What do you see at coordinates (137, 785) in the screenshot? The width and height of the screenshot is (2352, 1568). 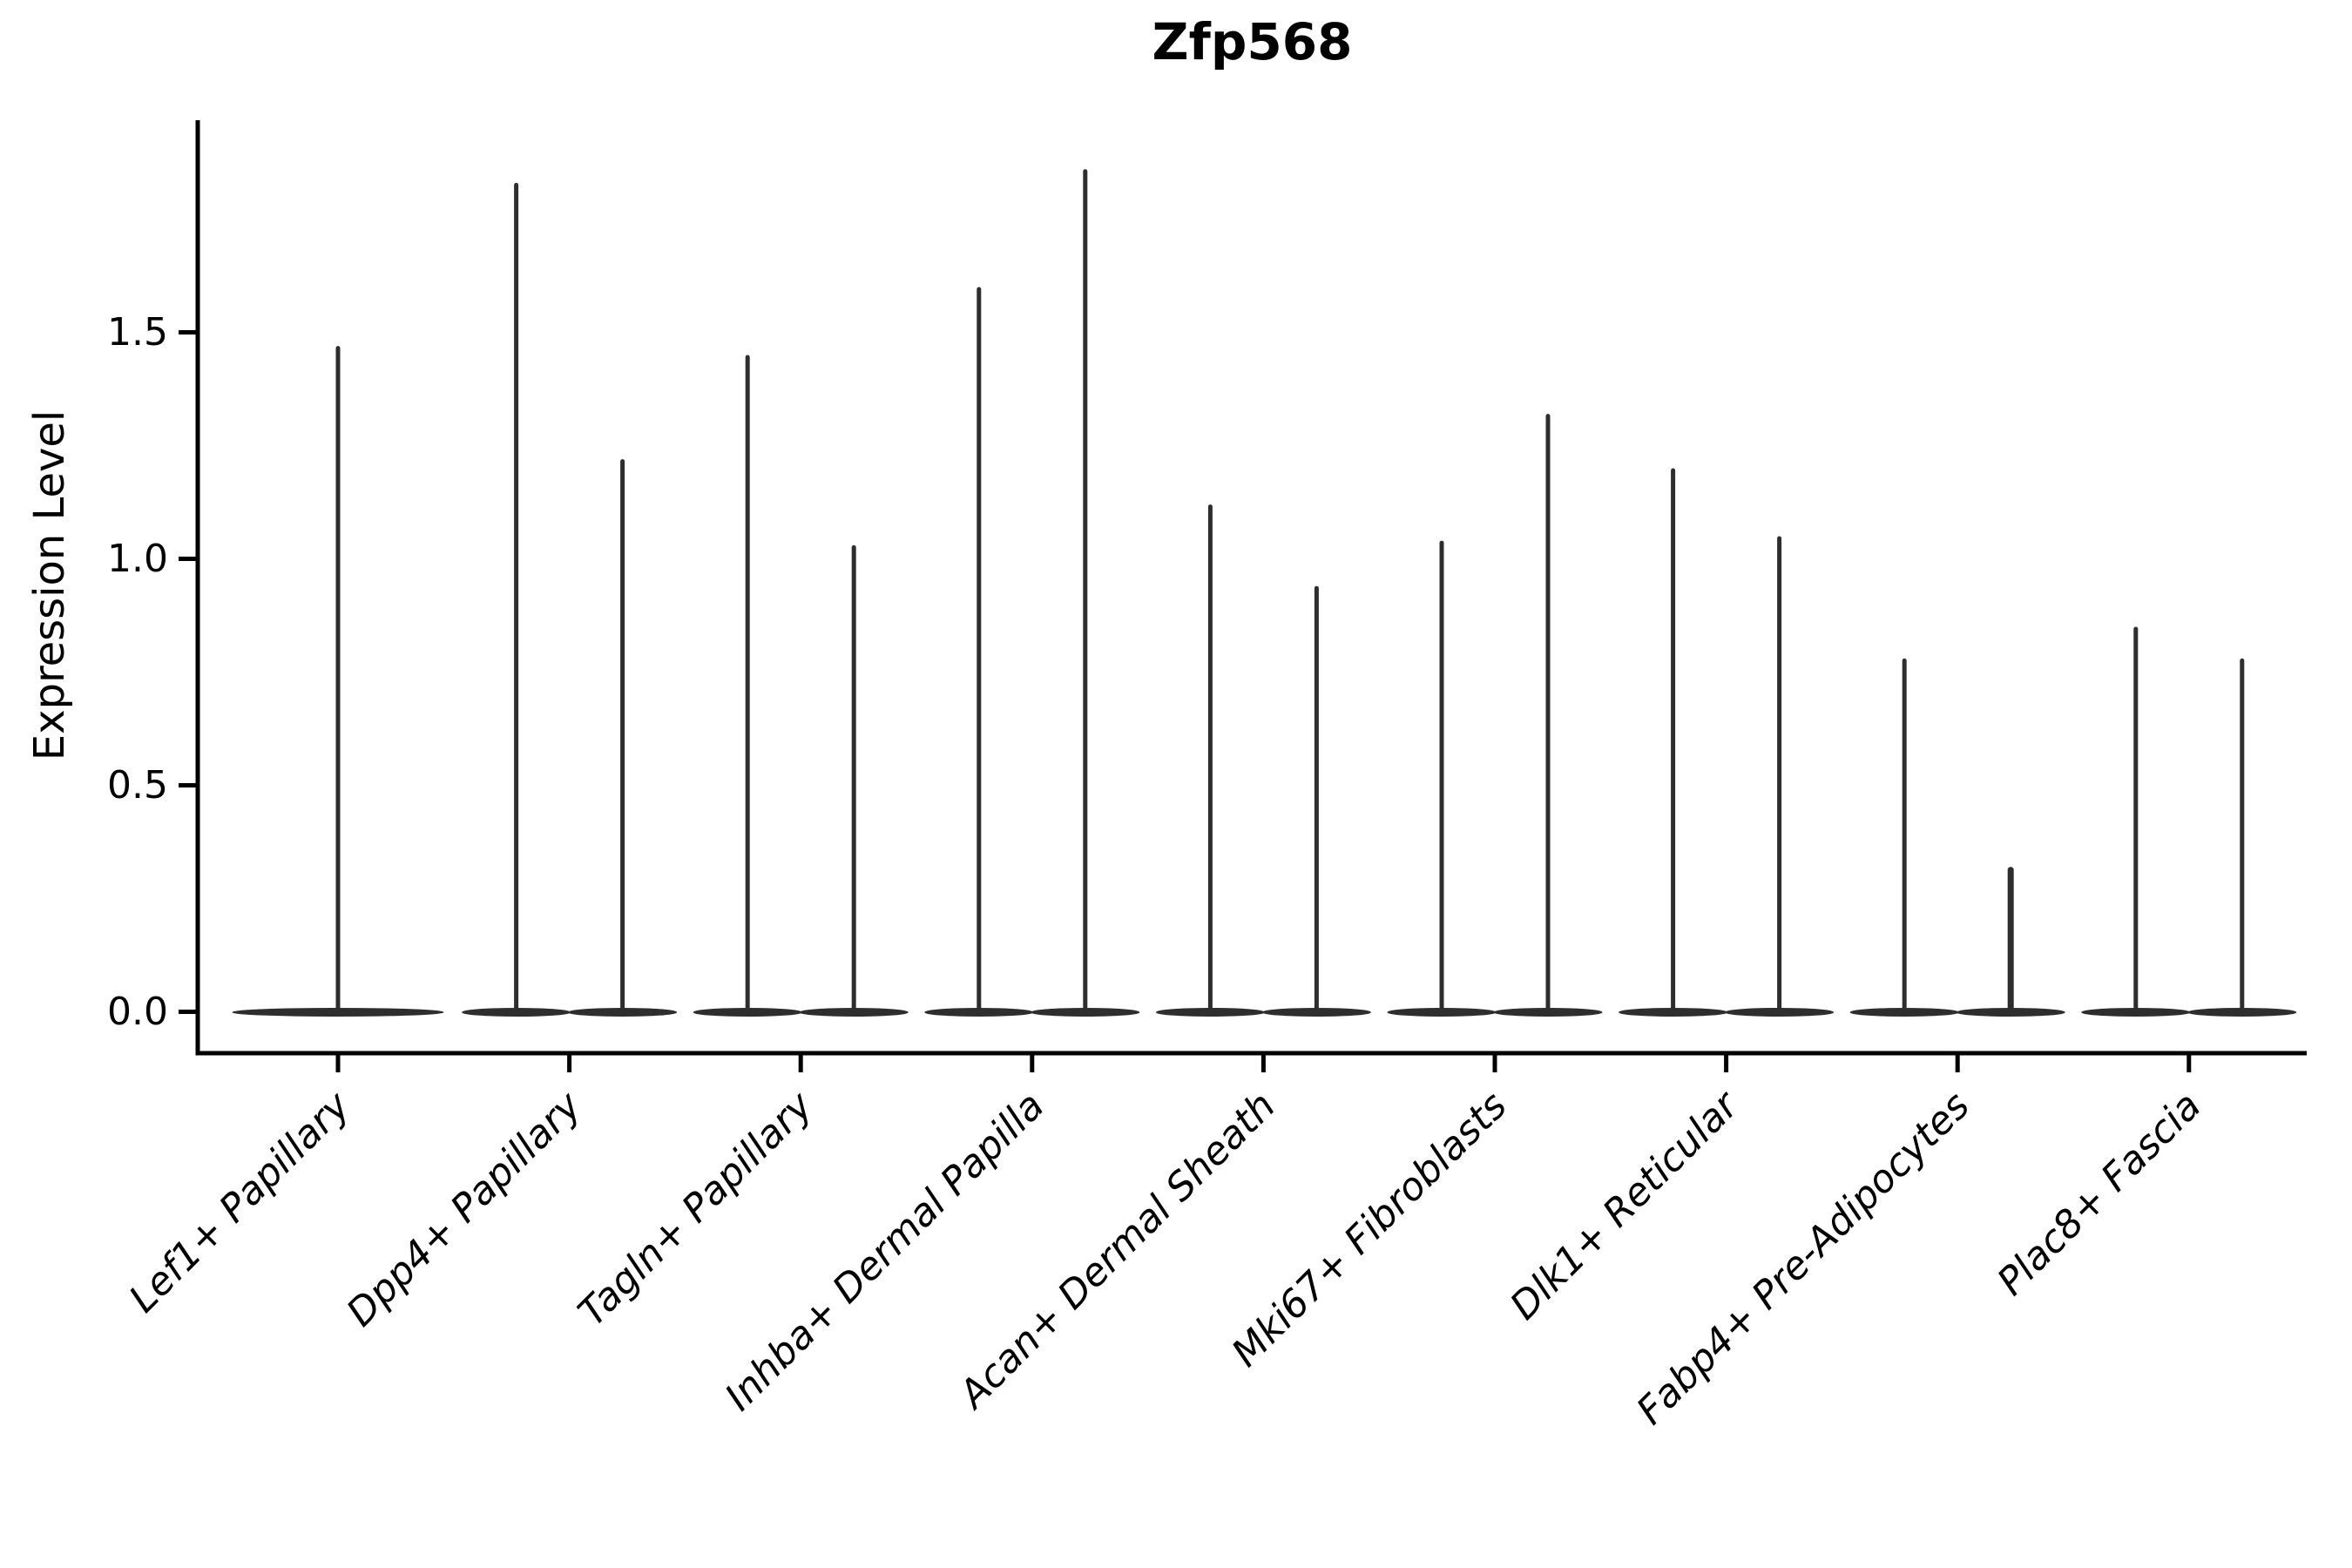 I see `y-tick-label: 0.5` at bounding box center [137, 785].